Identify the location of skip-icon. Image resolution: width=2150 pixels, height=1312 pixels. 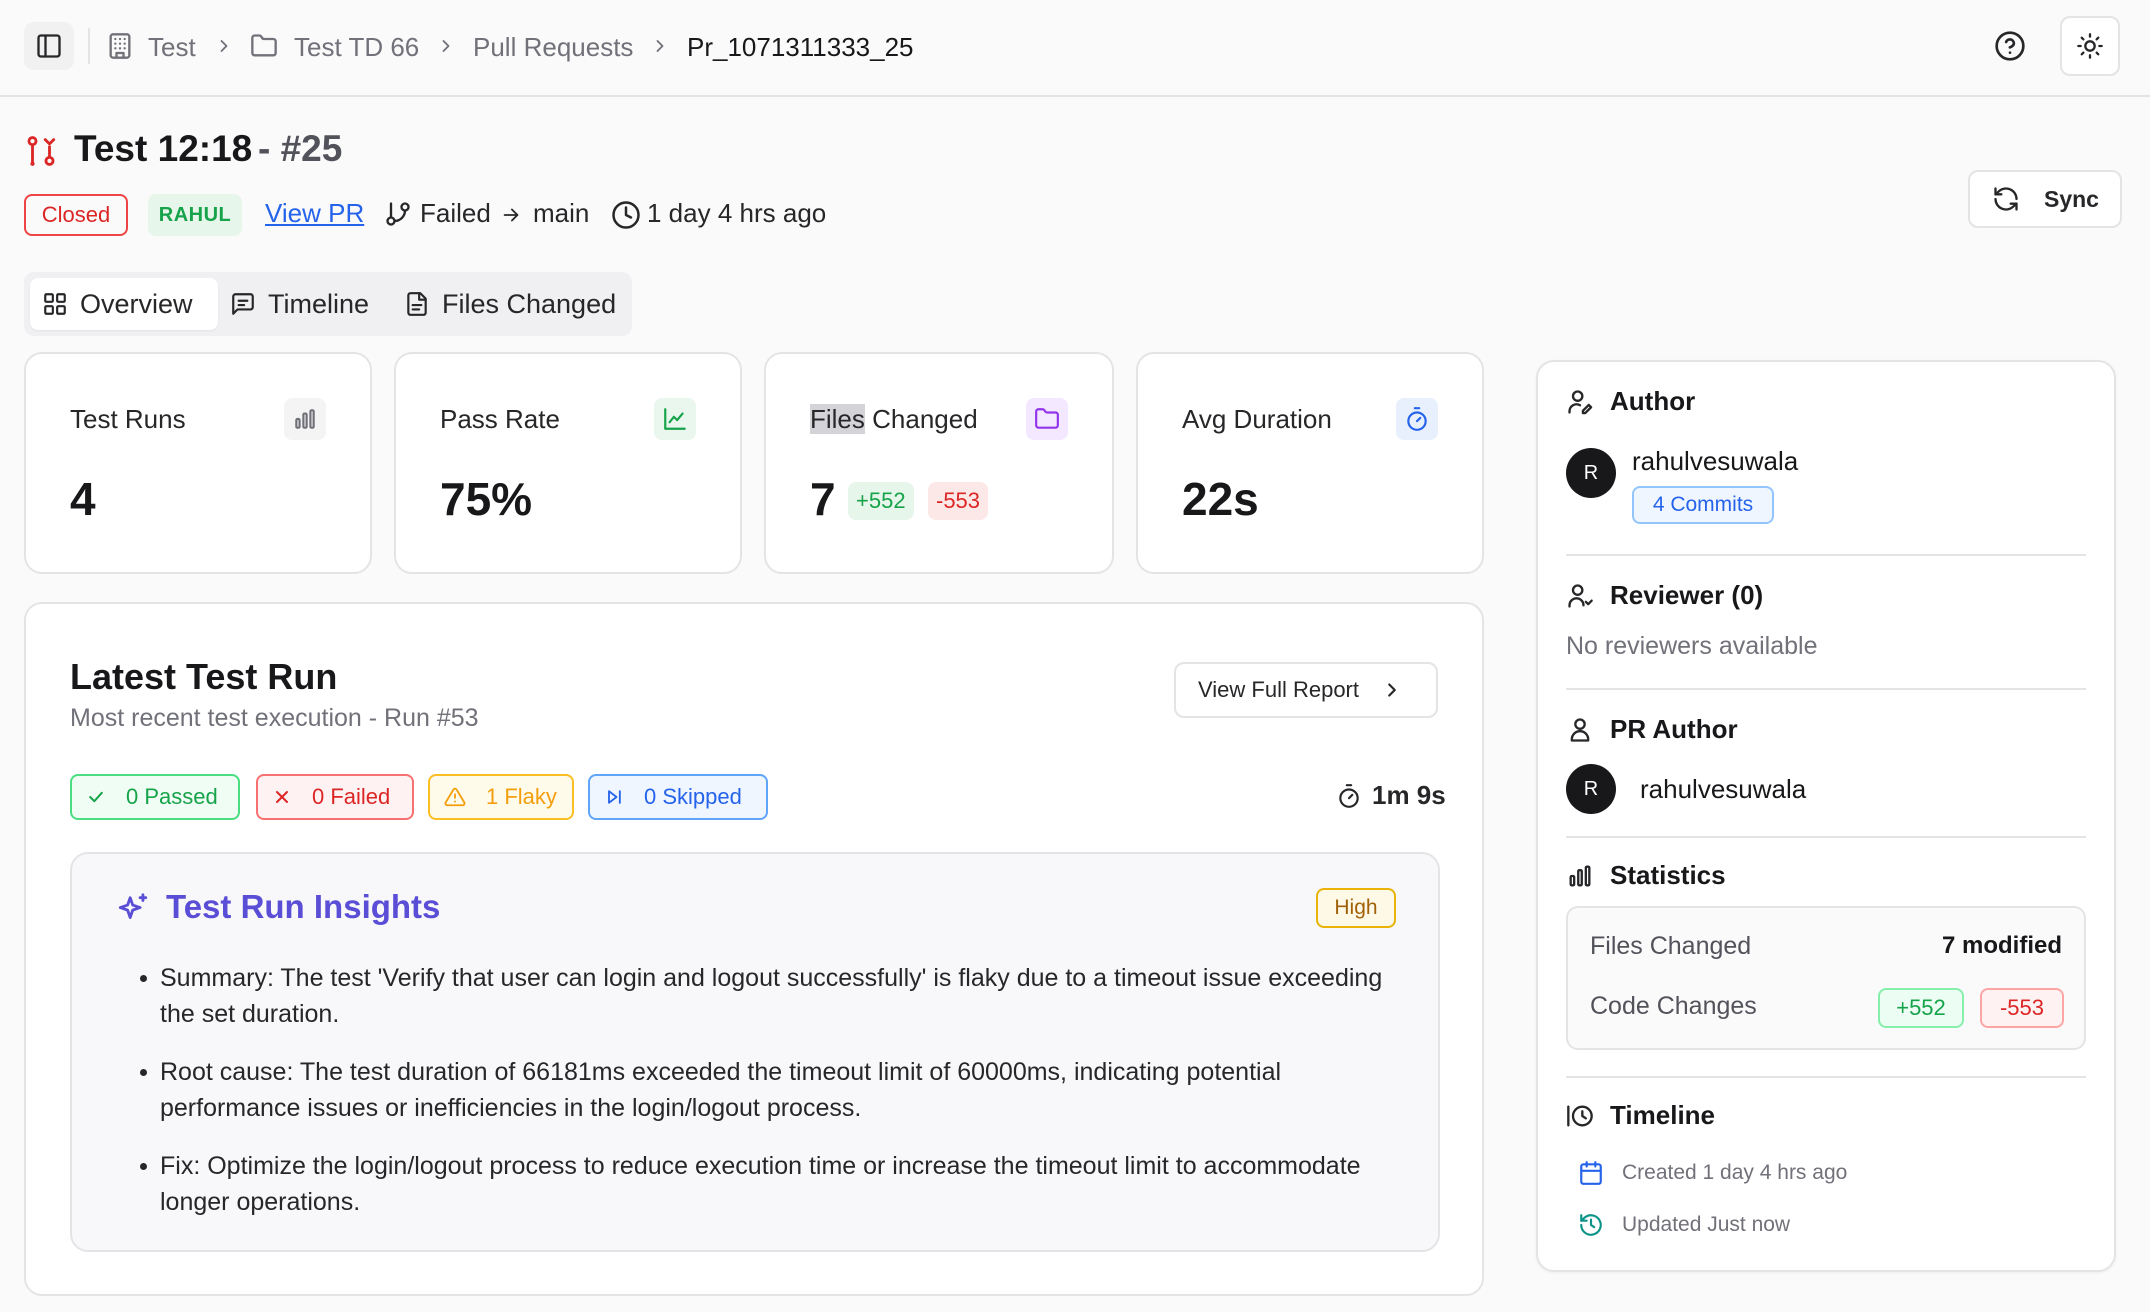
(614, 797).